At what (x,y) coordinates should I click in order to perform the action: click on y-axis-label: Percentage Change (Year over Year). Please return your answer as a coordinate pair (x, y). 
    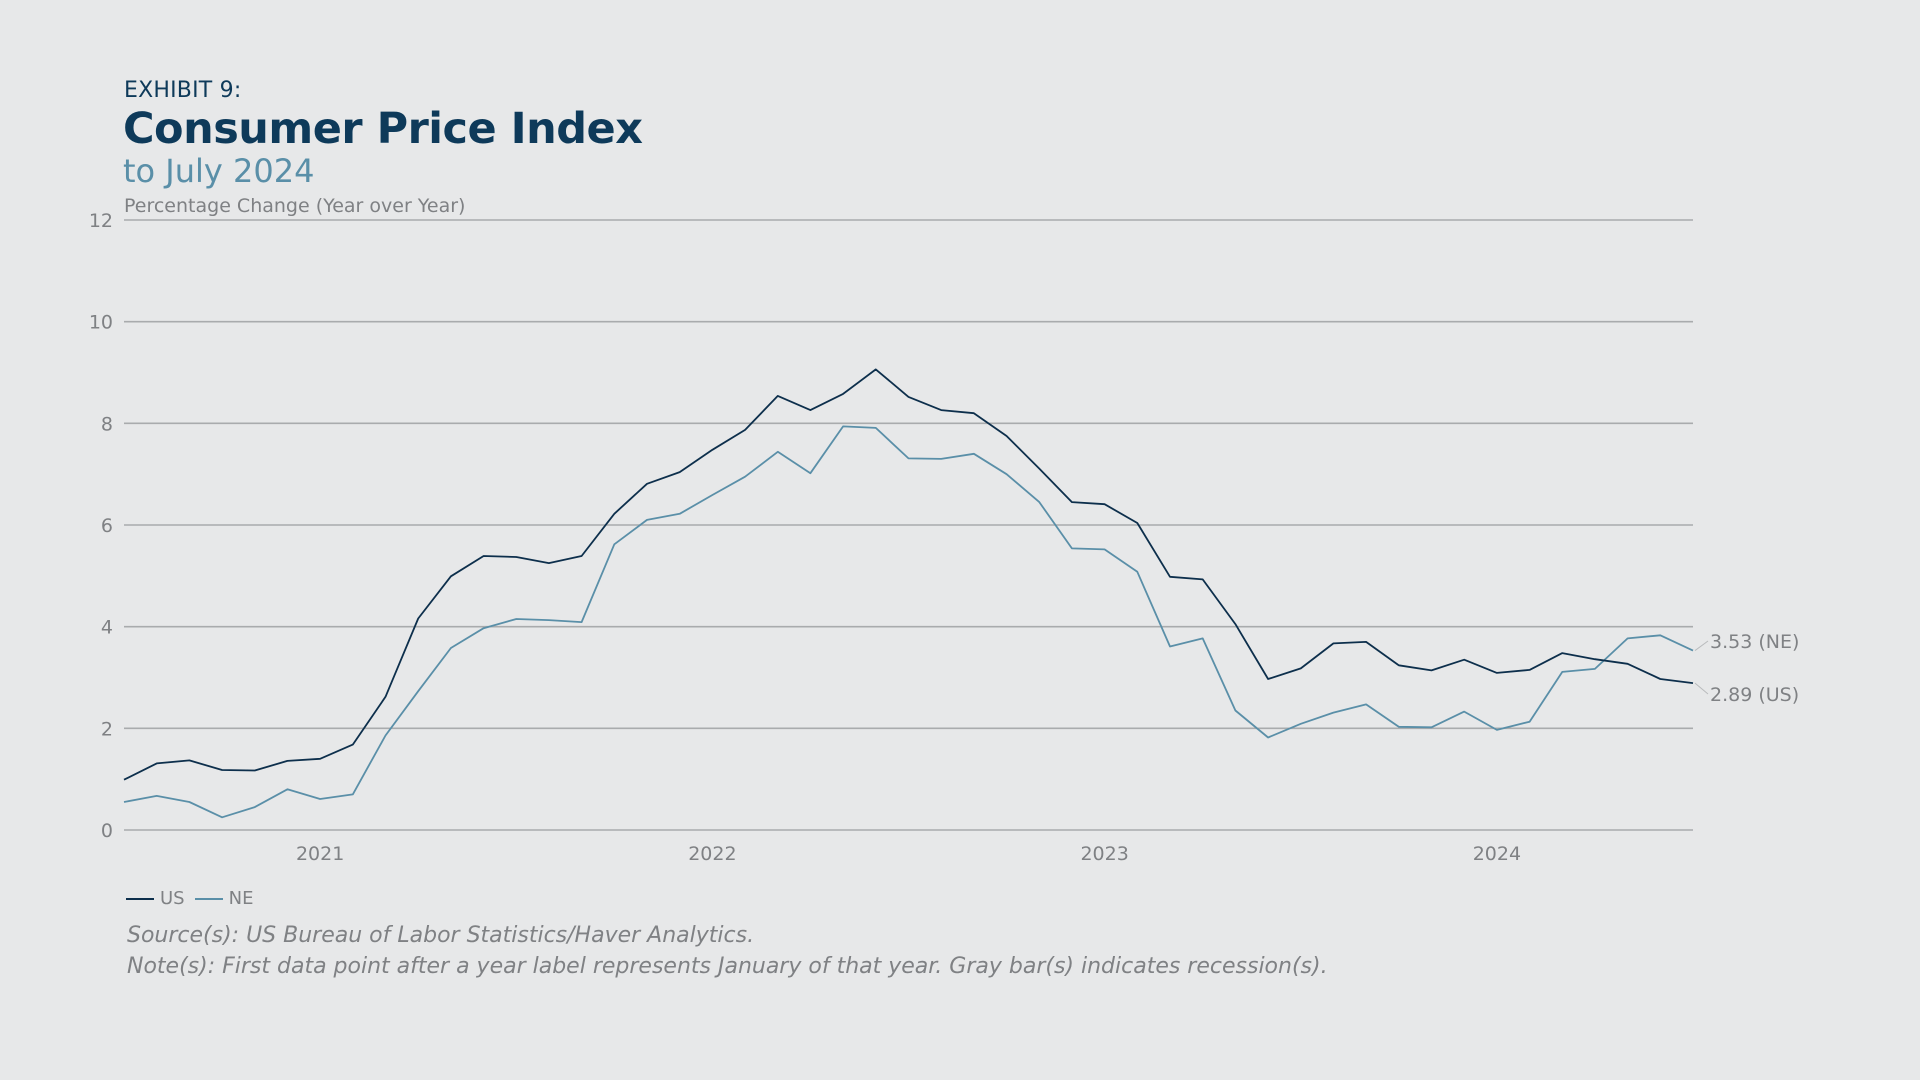
    Looking at the image, I should click on (294, 206).